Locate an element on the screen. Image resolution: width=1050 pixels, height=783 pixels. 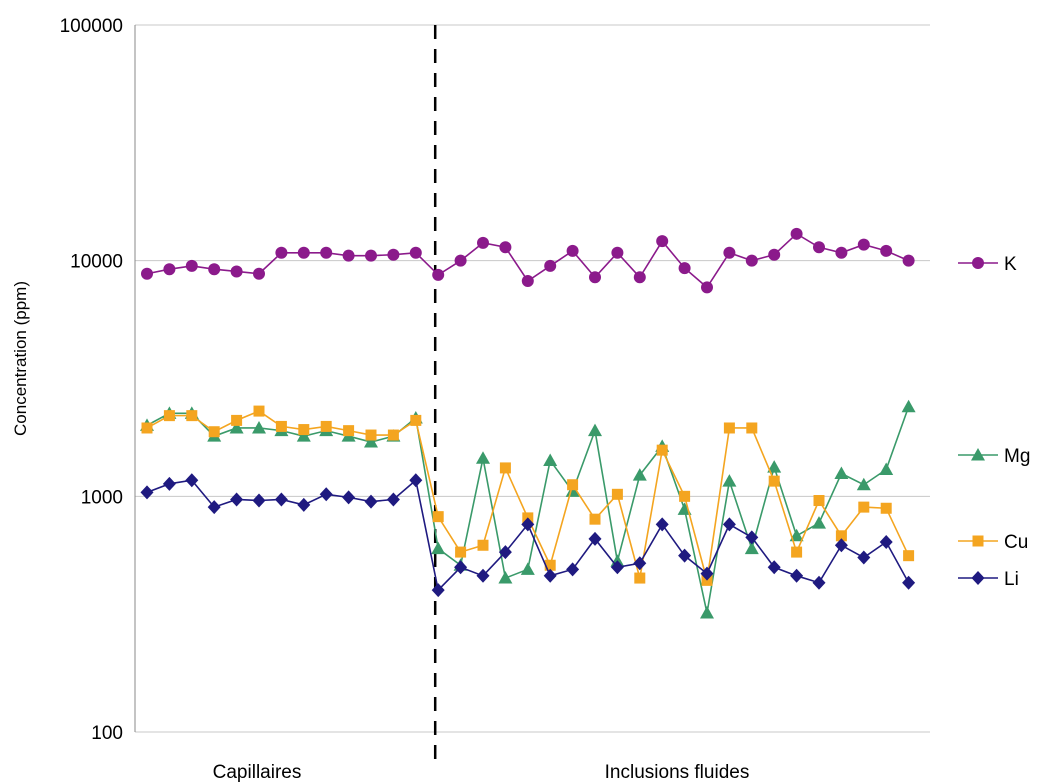
legend-label: Li is located at coordinates (1011, 579).